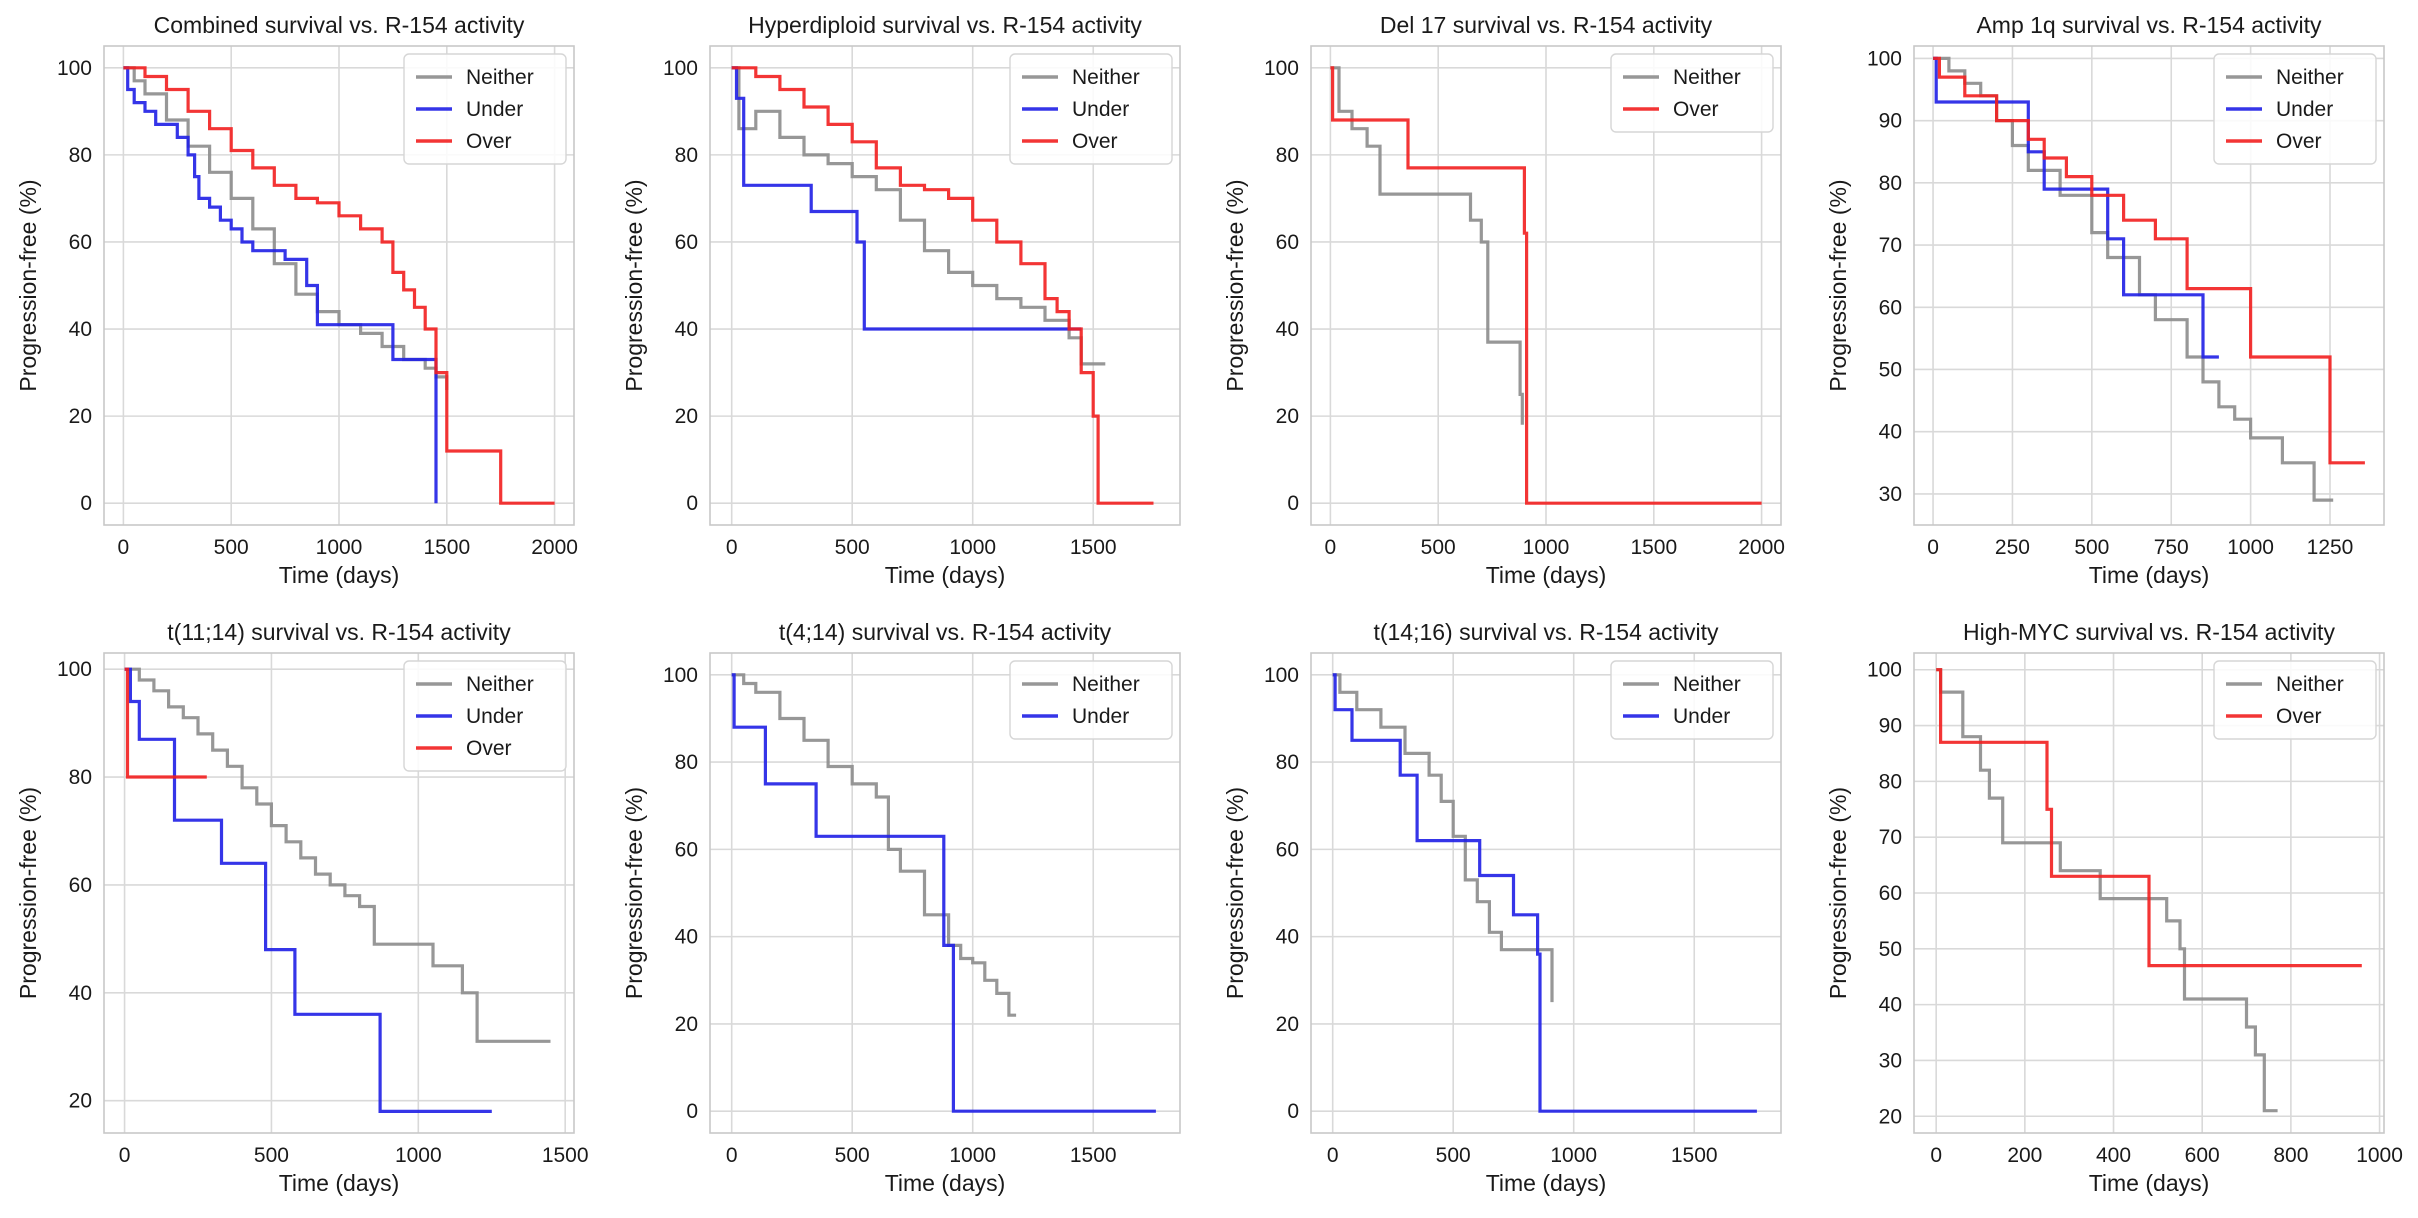  Describe the element at coordinates (1890, 949) in the screenshot. I see `y-tick-label: 50` at that location.